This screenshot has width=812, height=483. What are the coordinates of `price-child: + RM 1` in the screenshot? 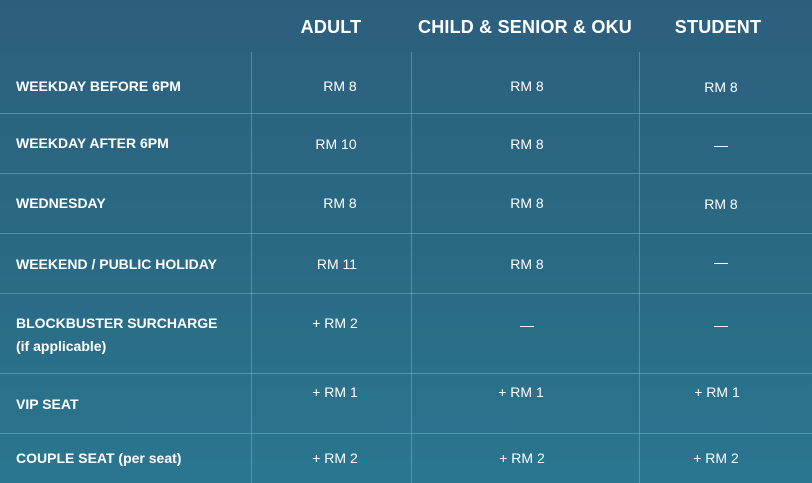 It's located at (521, 392).